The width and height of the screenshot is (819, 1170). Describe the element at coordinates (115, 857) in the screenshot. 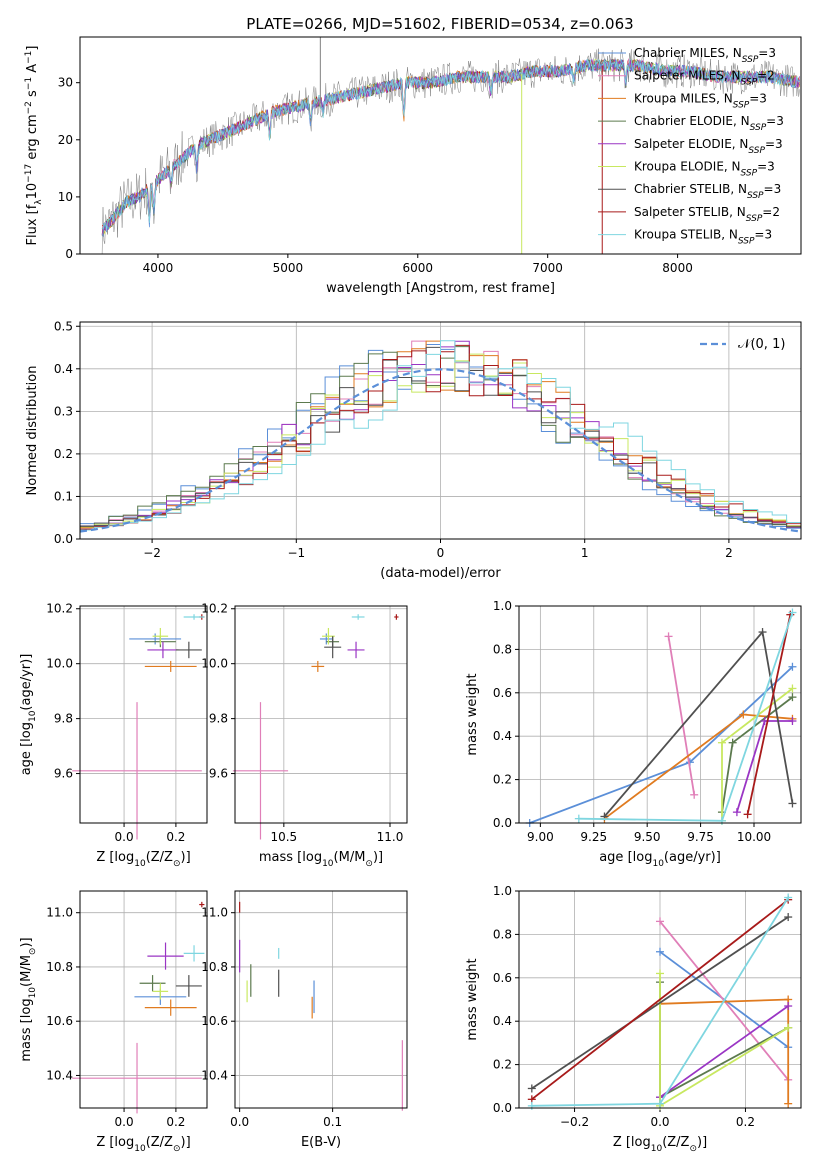

I see `x-axis-label-part: Z [log` at that location.